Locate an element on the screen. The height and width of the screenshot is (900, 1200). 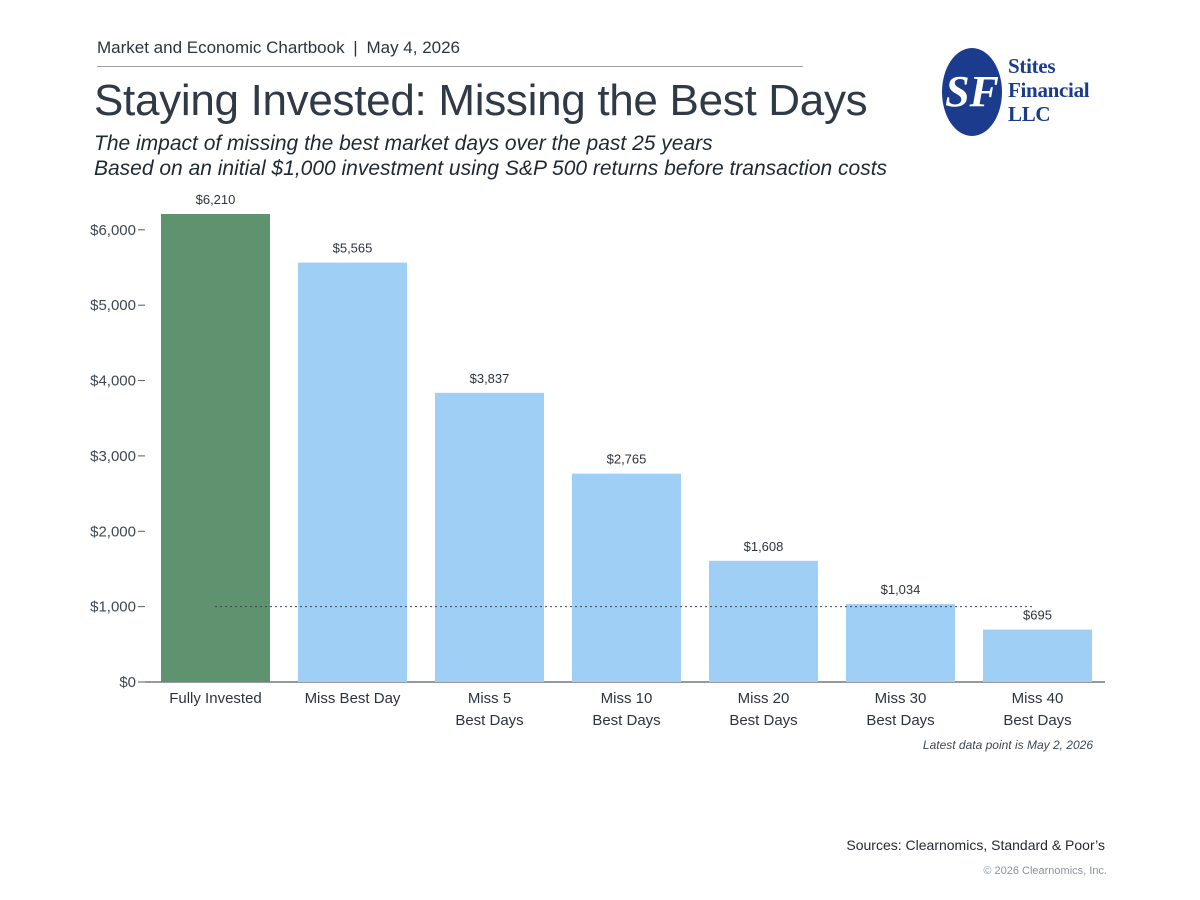
x-category-label: Miss 40 is located at coordinates (1038, 698).